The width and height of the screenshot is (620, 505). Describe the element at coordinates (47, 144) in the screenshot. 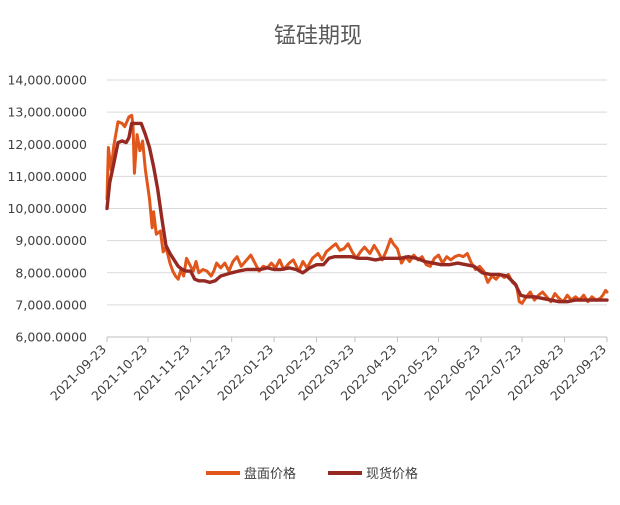

I see `y-tick-label: 12,000.0000` at that location.